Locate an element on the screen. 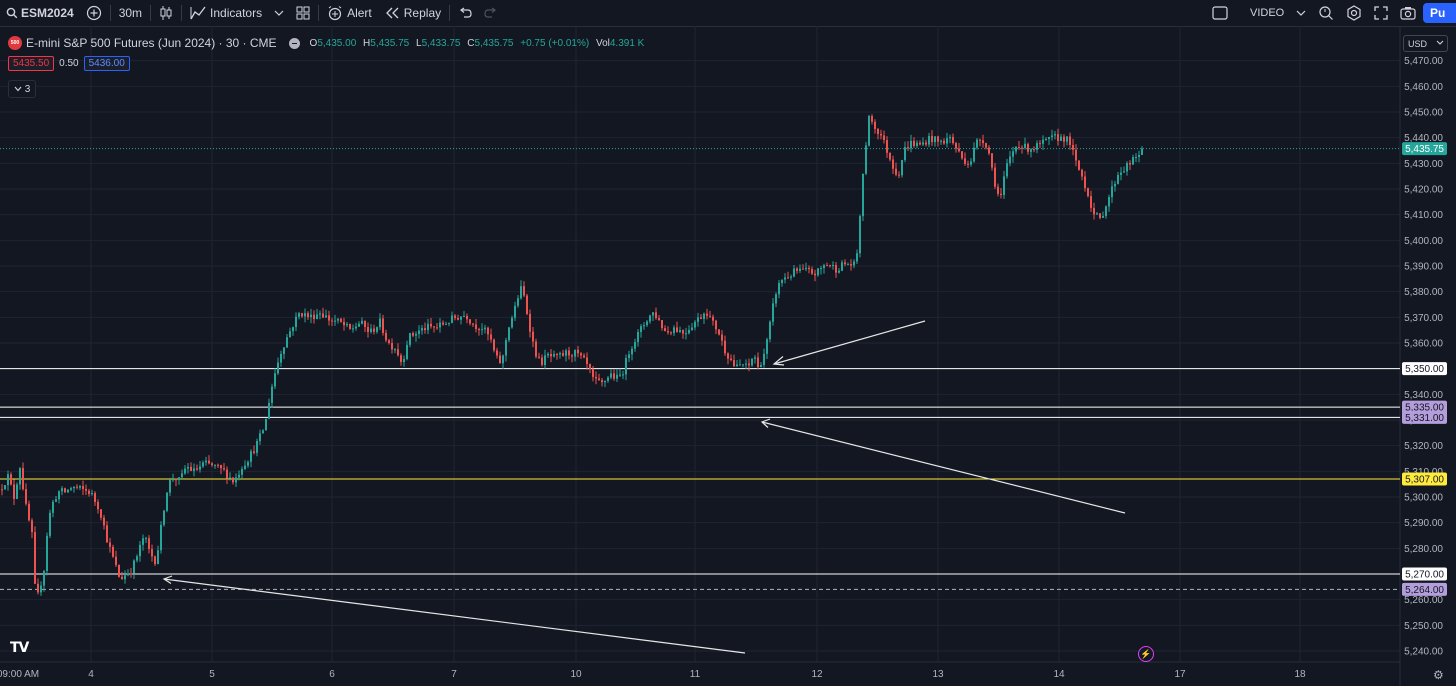  price-tick-label: 5,380.00 is located at coordinates (1423, 292).